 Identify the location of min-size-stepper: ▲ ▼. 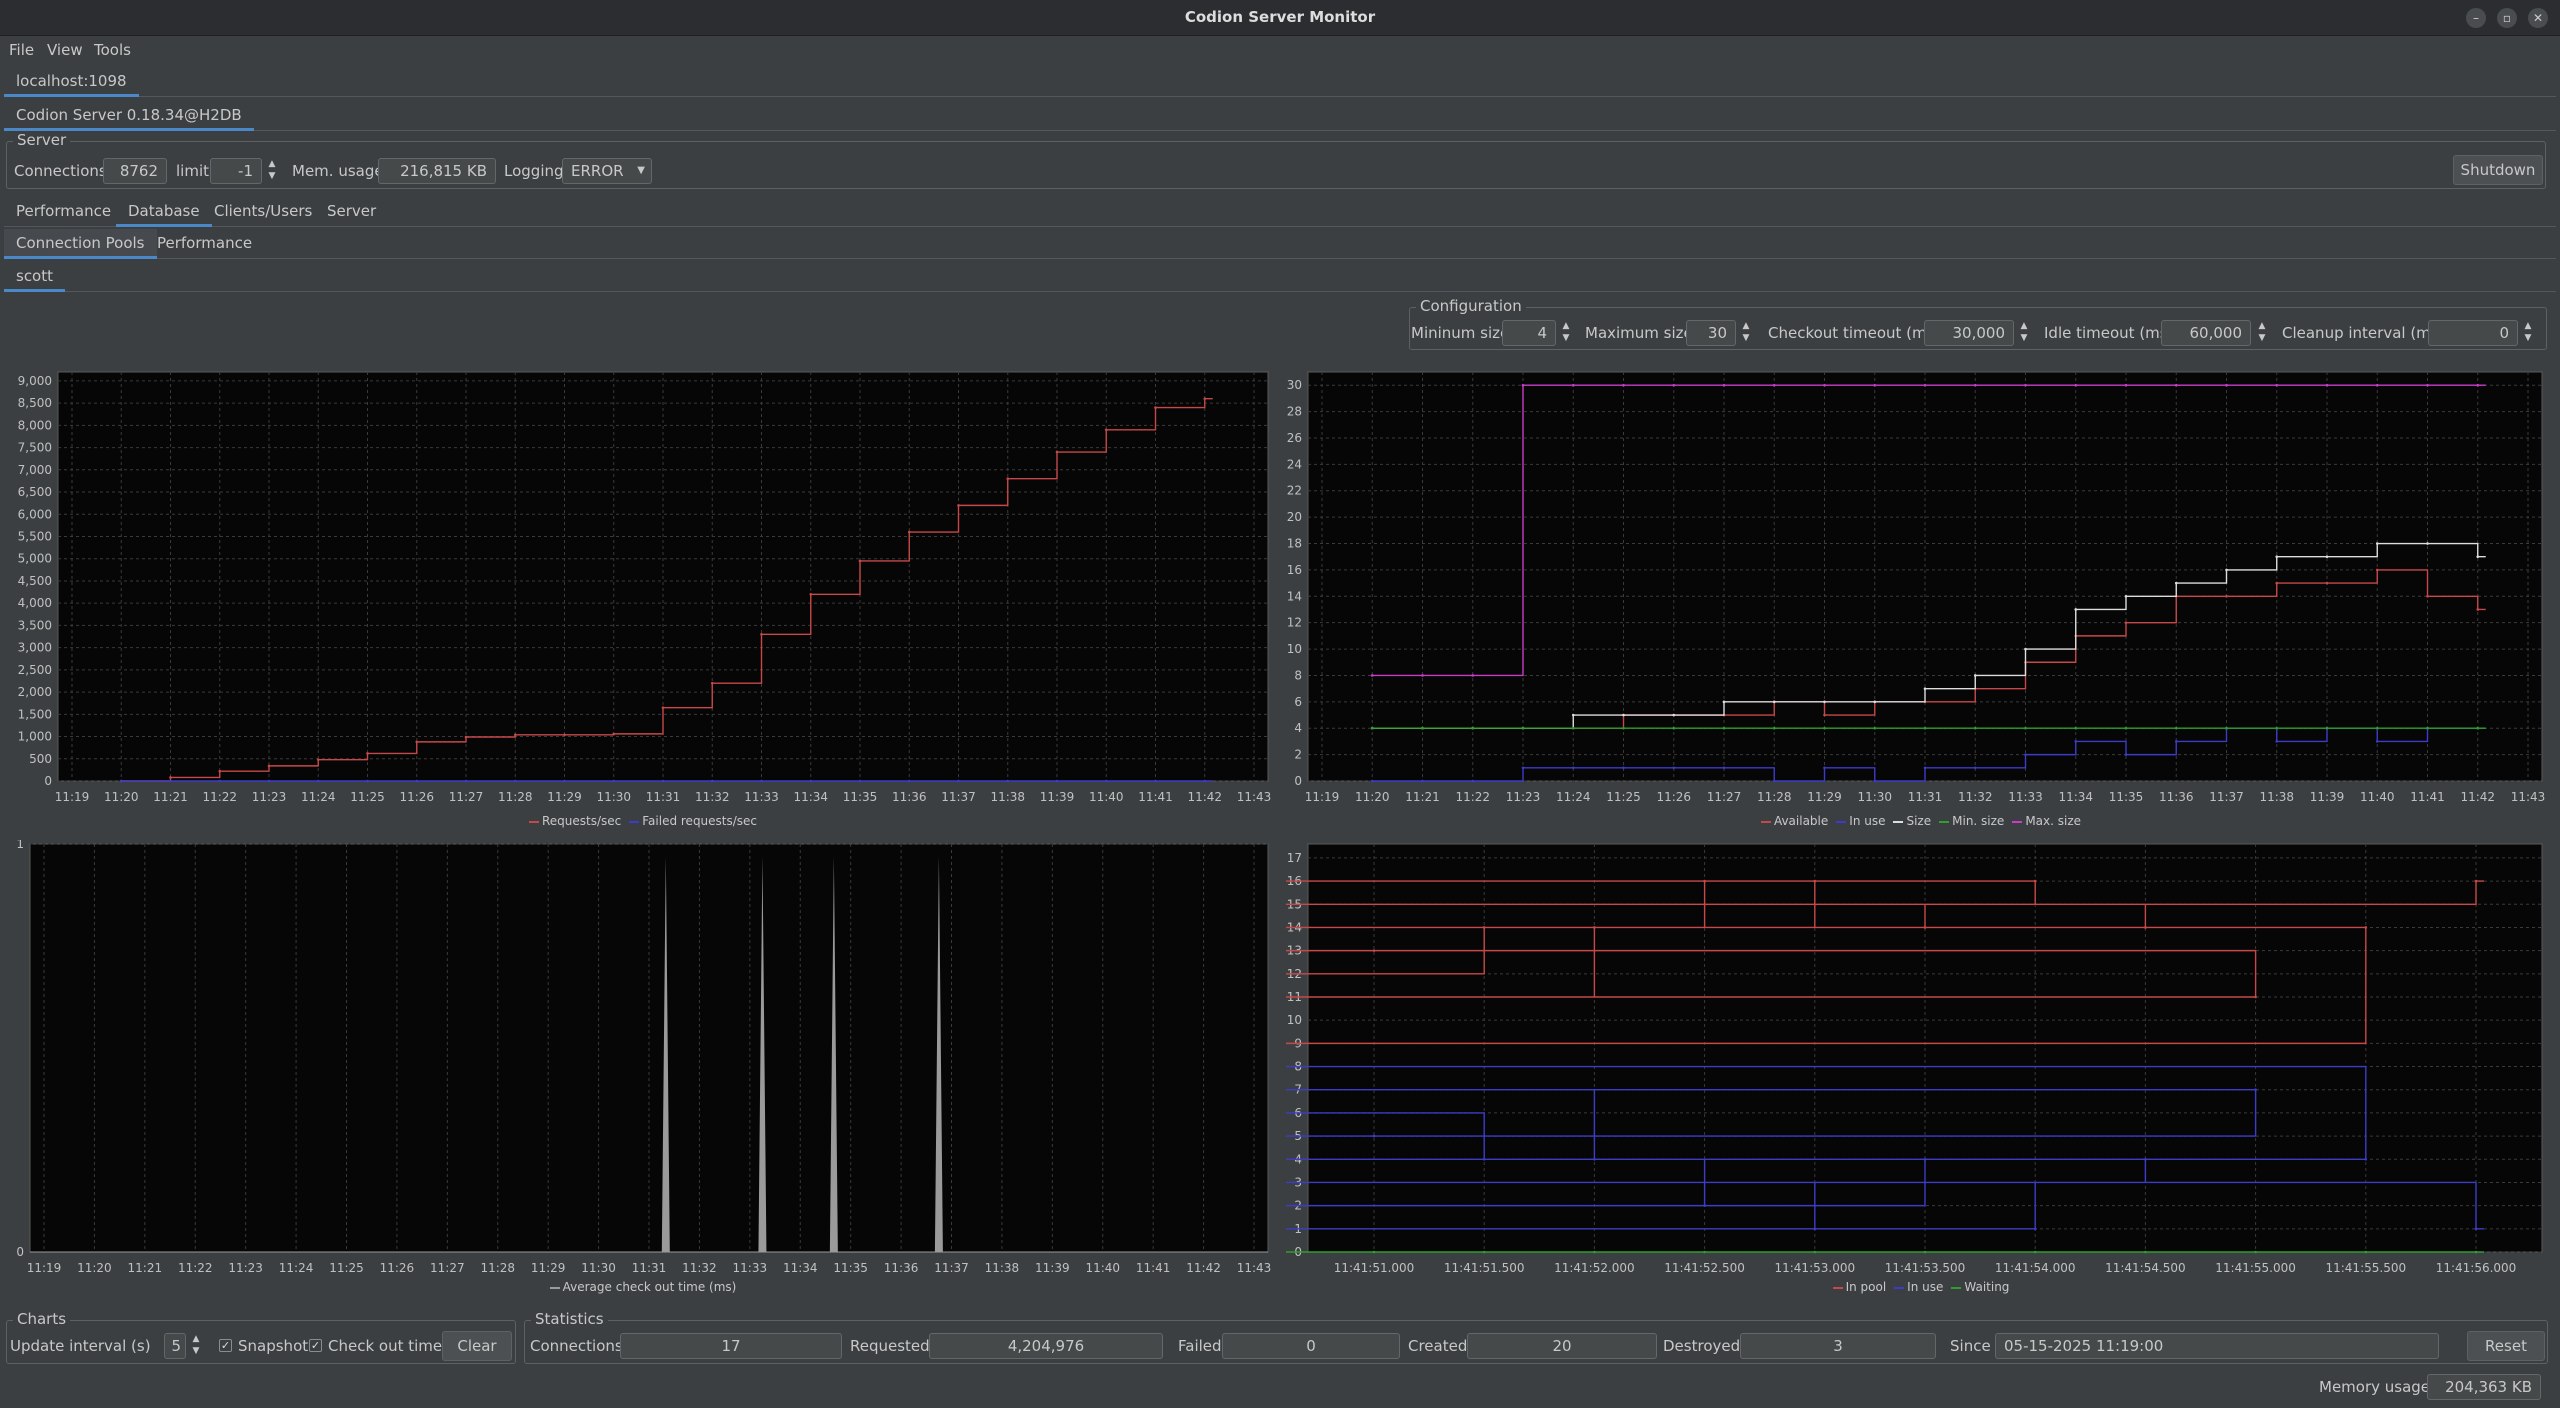
(1566, 332).